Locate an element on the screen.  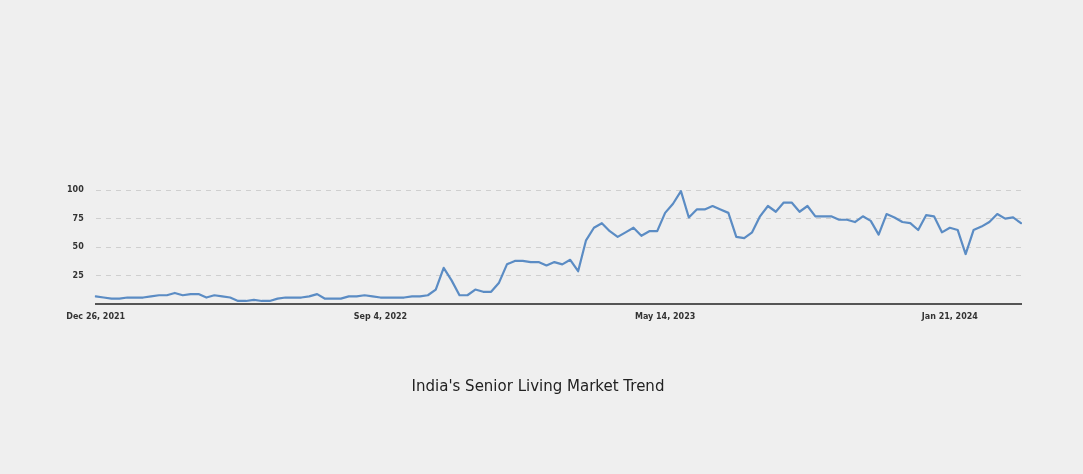
x-tick-label: Dec 26, 2021 is located at coordinates (96, 317).